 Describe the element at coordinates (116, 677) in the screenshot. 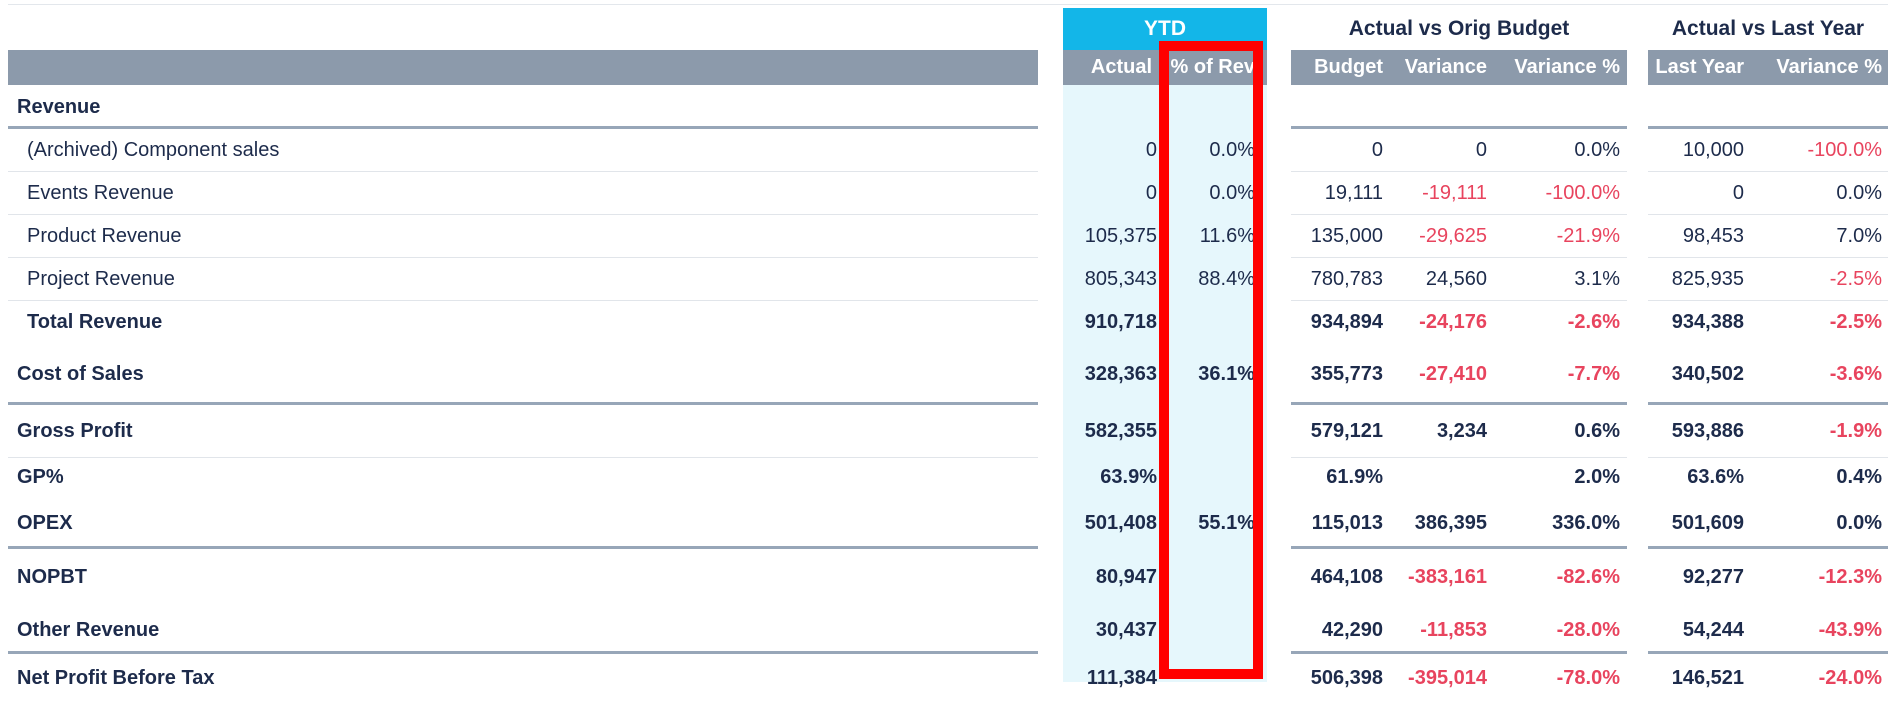

I see `row-label: Net Profit Before Tax` at that location.